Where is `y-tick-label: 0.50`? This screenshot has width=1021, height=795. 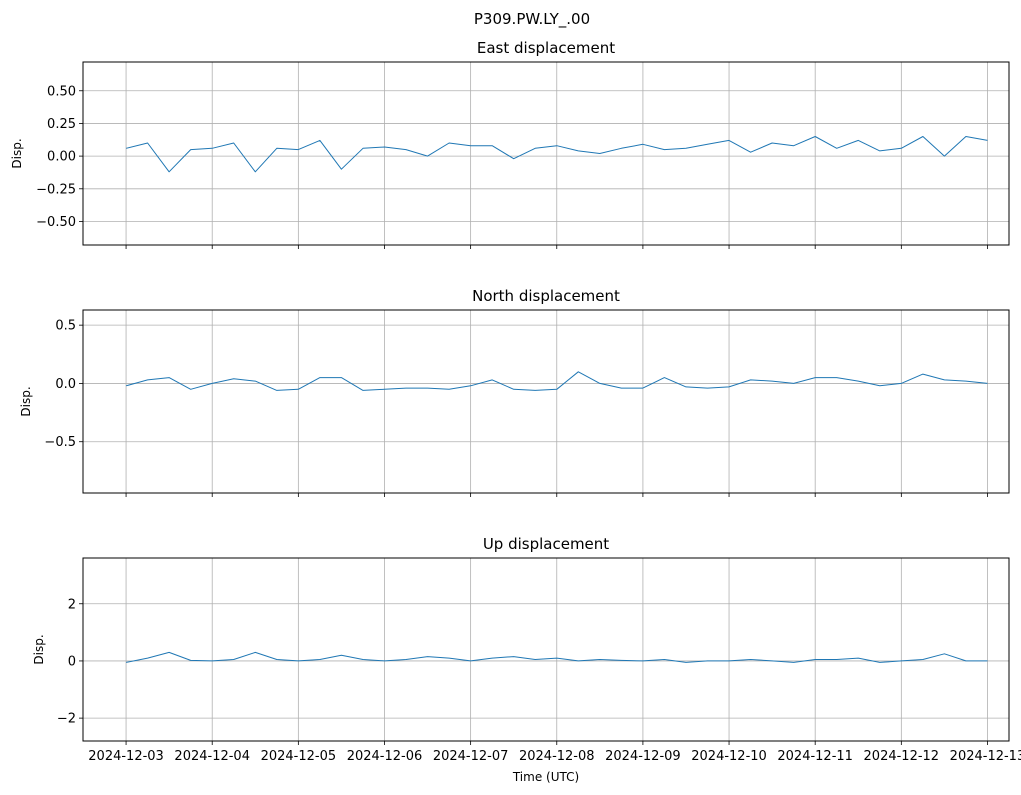
y-tick-label: 0.50 is located at coordinates (61, 91).